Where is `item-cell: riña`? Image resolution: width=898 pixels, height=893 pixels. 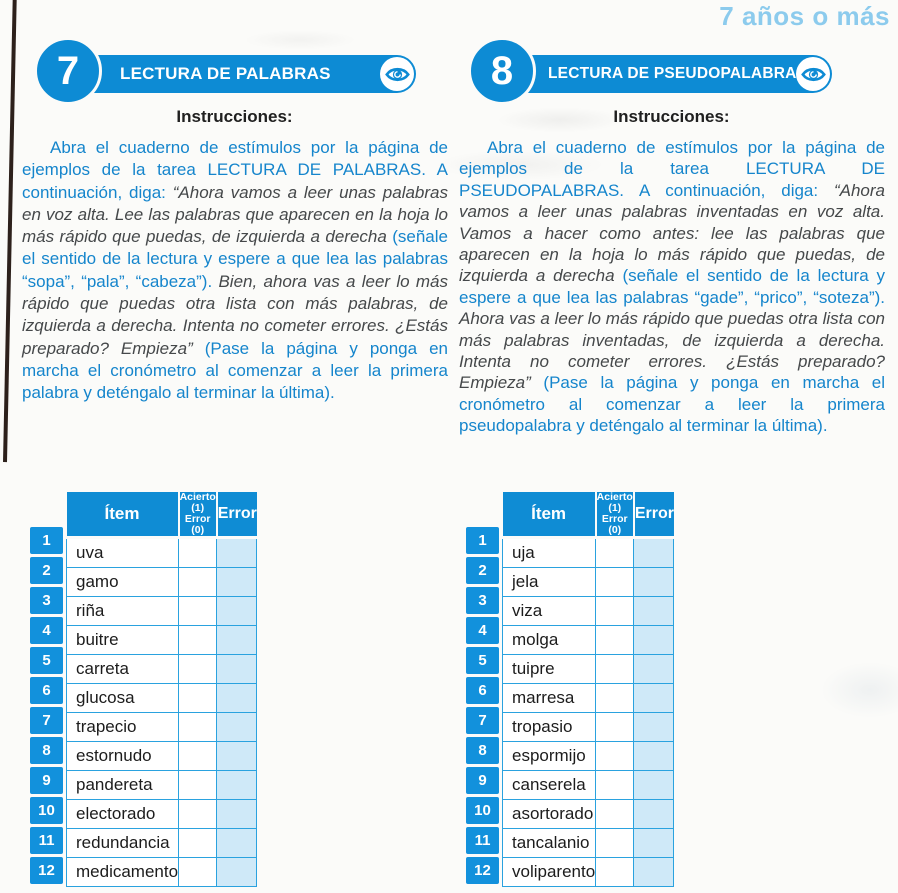
item-cell: riña is located at coordinates (122, 611).